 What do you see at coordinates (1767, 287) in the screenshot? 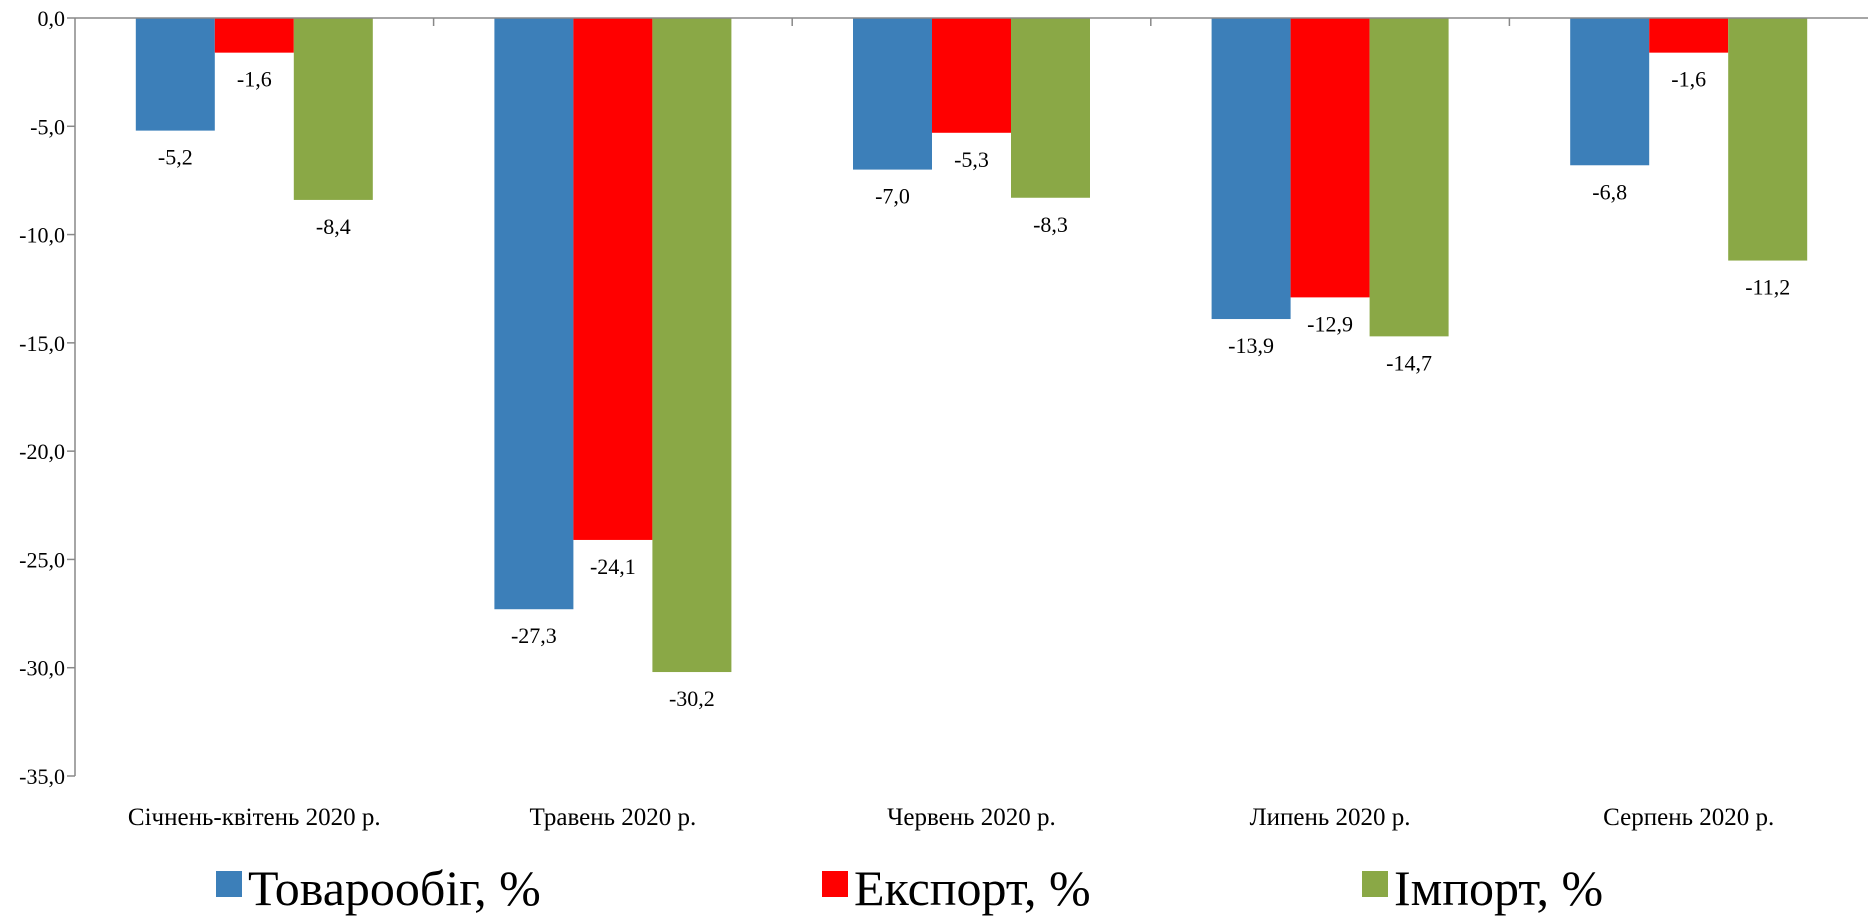
I see `data-label: -11,2` at bounding box center [1767, 287].